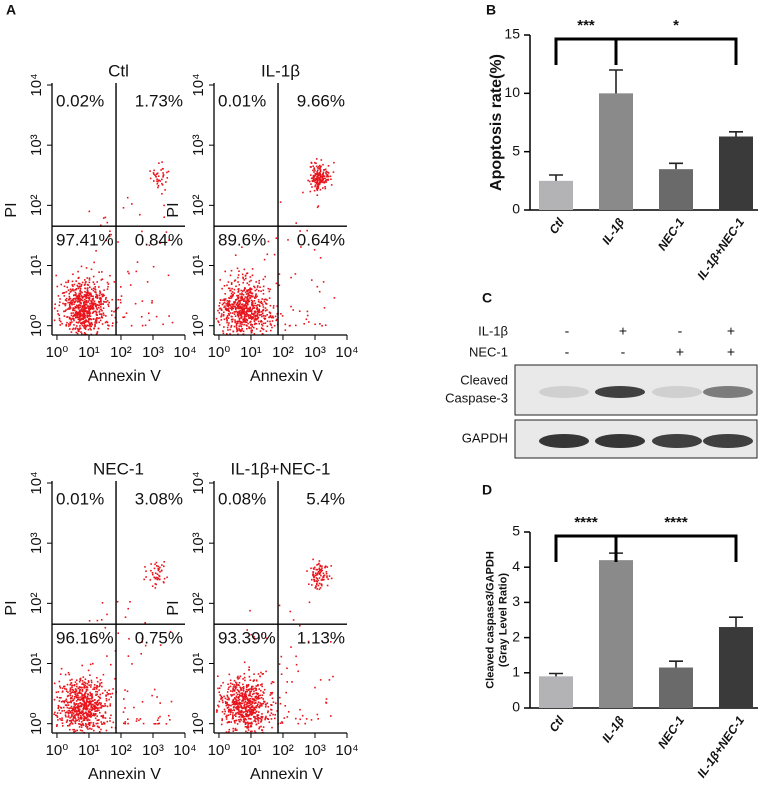 The width and height of the screenshot is (766, 795). What do you see at coordinates (676, 688) in the screenshot?
I see `bar` at bounding box center [676, 688].